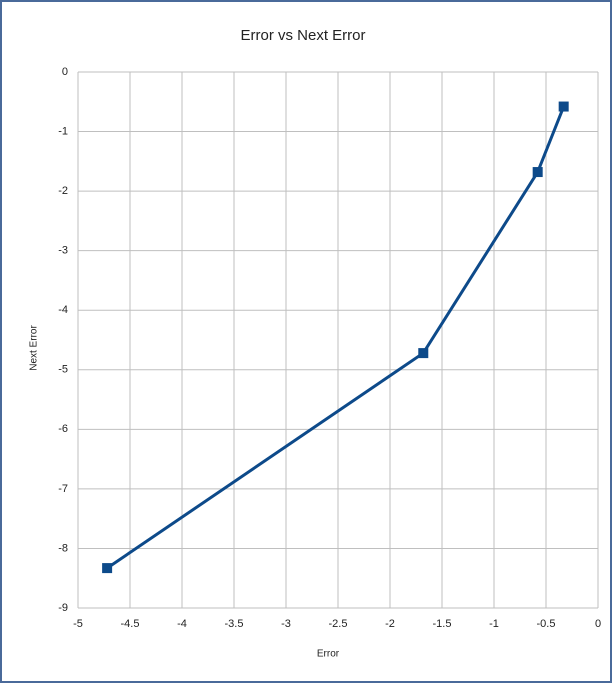  Describe the element at coordinates (63, 370) in the screenshot. I see `y-tick-label: -5` at that location.